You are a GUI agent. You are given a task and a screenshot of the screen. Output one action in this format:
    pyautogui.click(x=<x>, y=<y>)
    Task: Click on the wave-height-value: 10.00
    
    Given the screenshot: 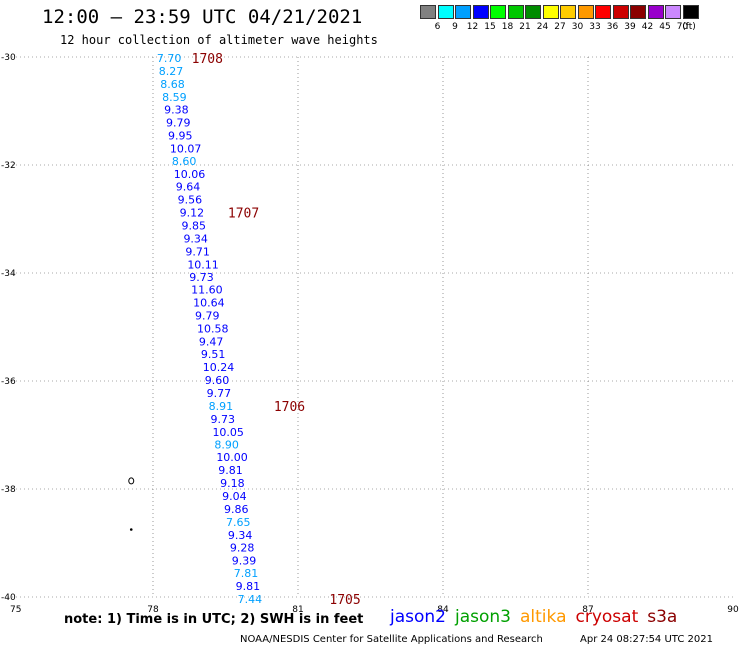 What is the action you would take?
    pyautogui.click(x=232, y=457)
    